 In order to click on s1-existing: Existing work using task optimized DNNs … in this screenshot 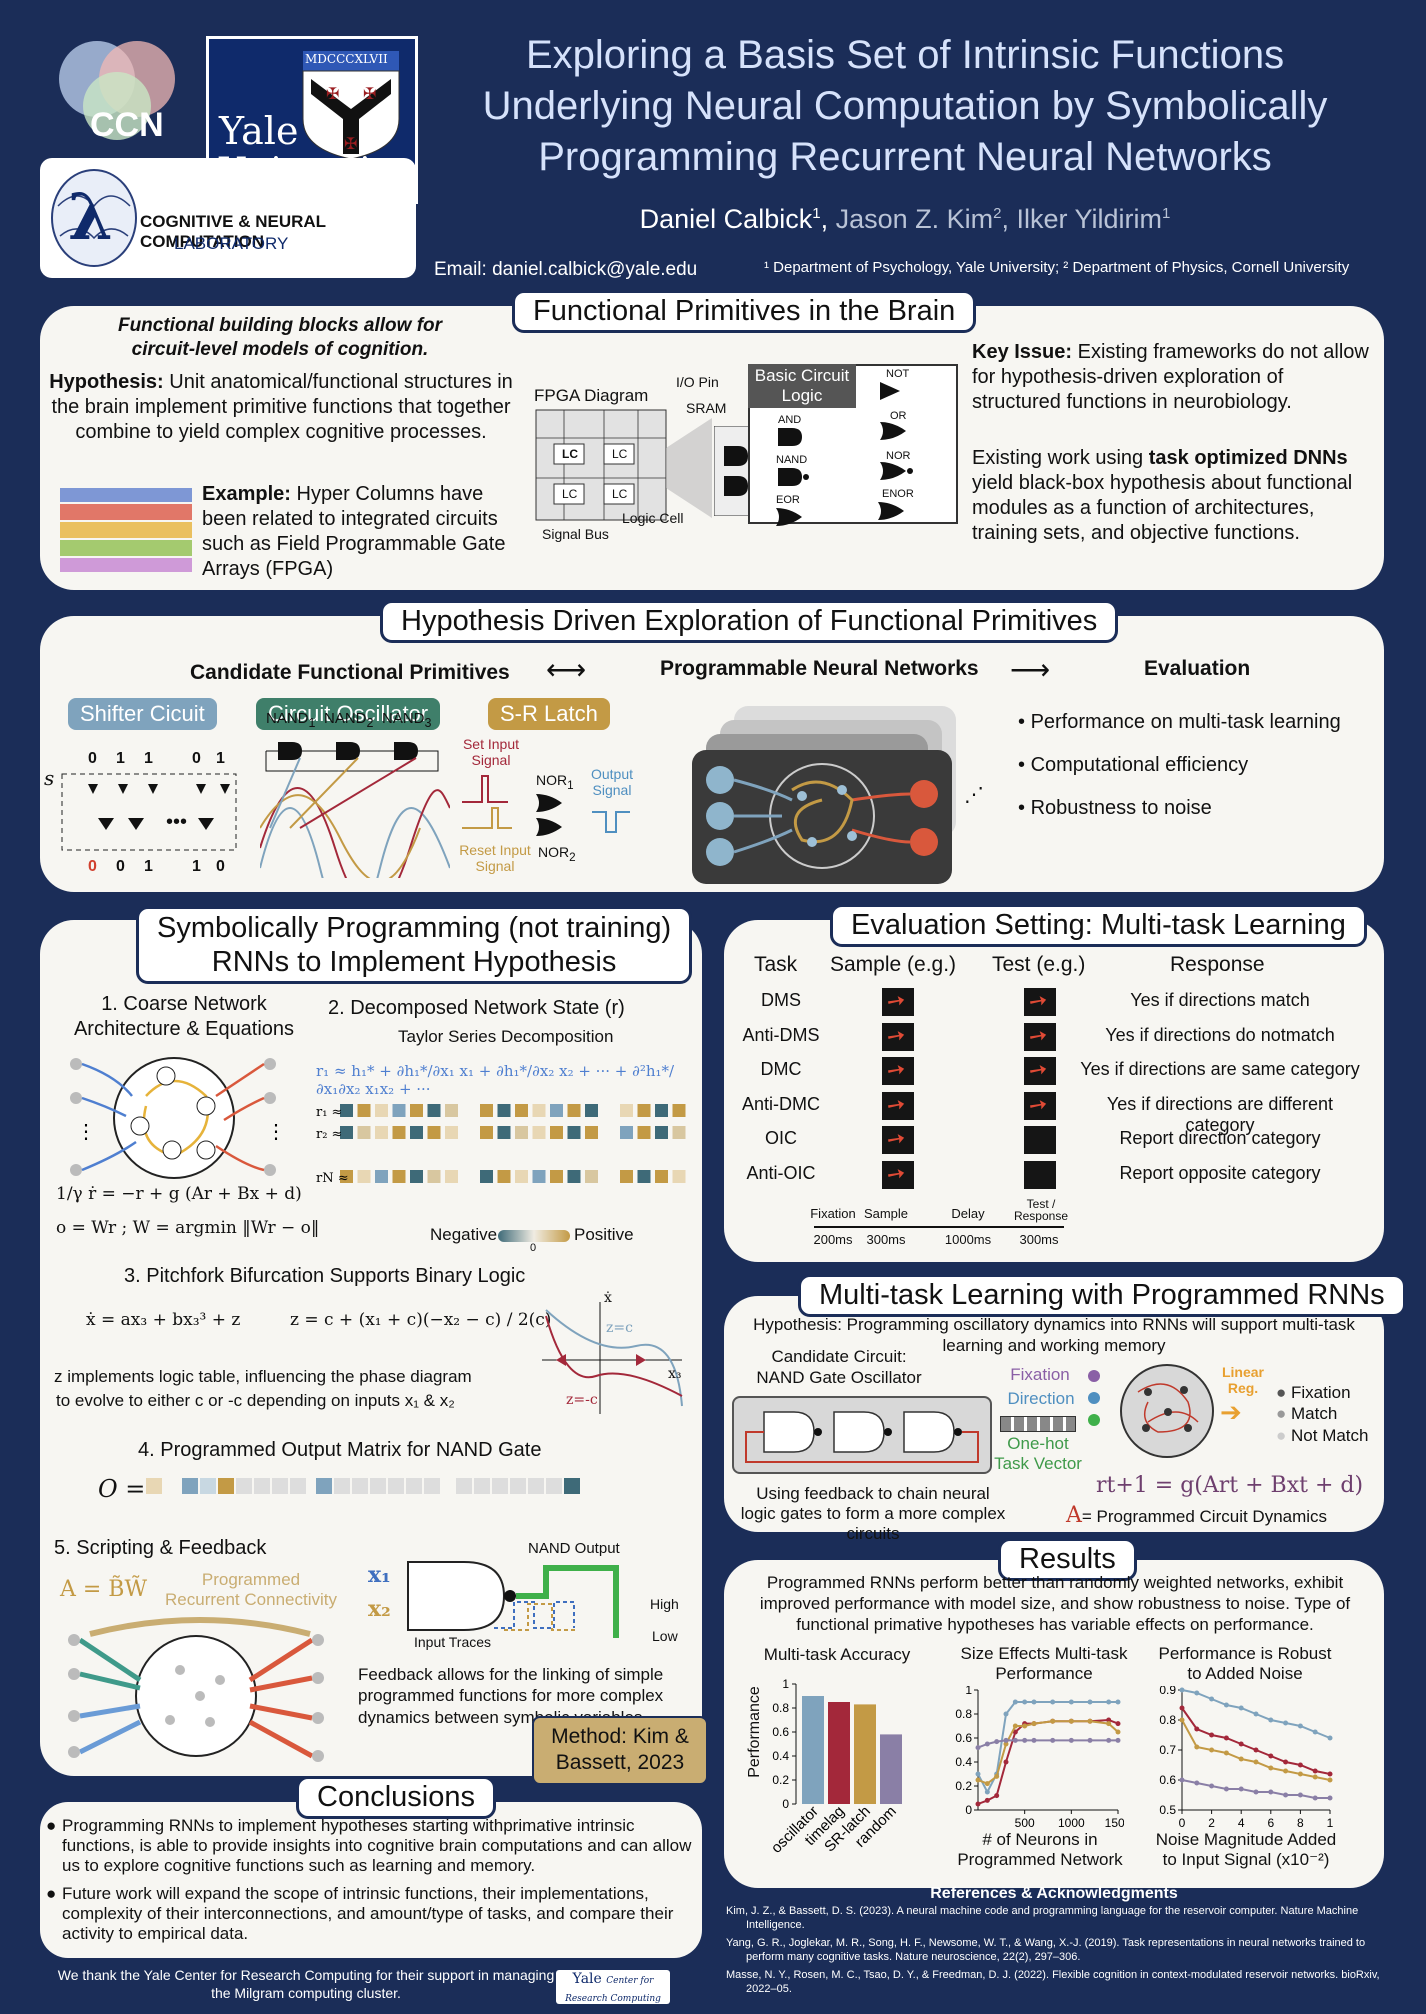, I will do `click(1172, 496)`.